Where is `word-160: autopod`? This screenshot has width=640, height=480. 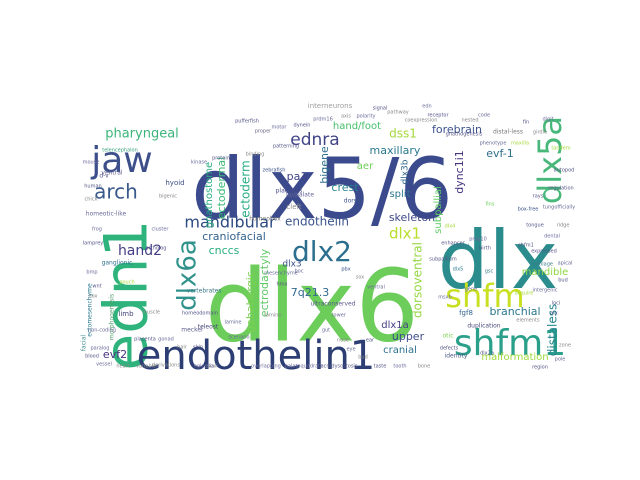 word-160: autopod is located at coordinates (564, 171).